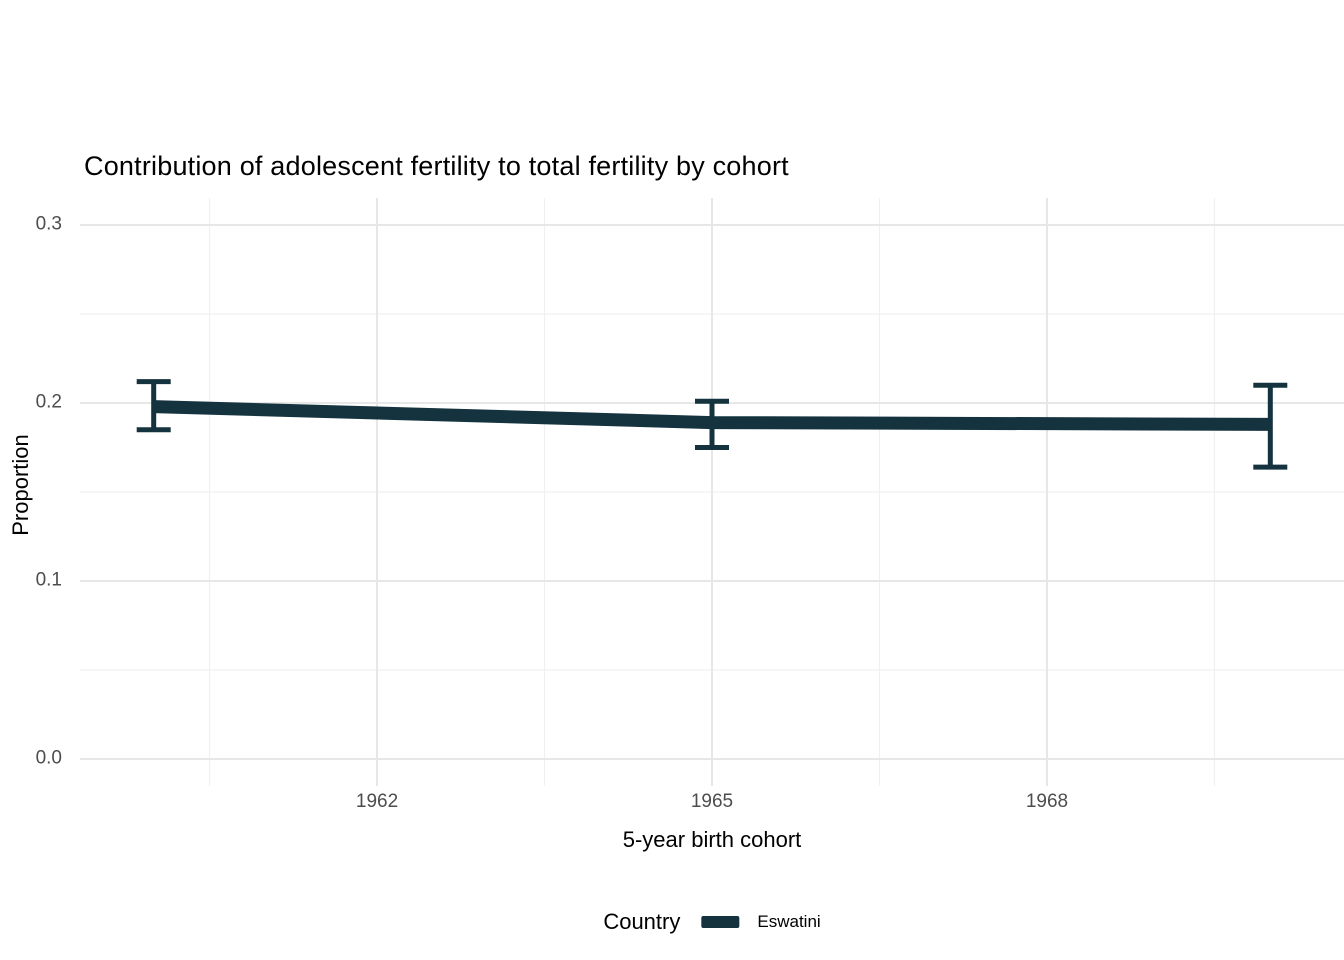  What do you see at coordinates (712, 839) in the screenshot?
I see `x-axis-title: 5-year birth cohort` at bounding box center [712, 839].